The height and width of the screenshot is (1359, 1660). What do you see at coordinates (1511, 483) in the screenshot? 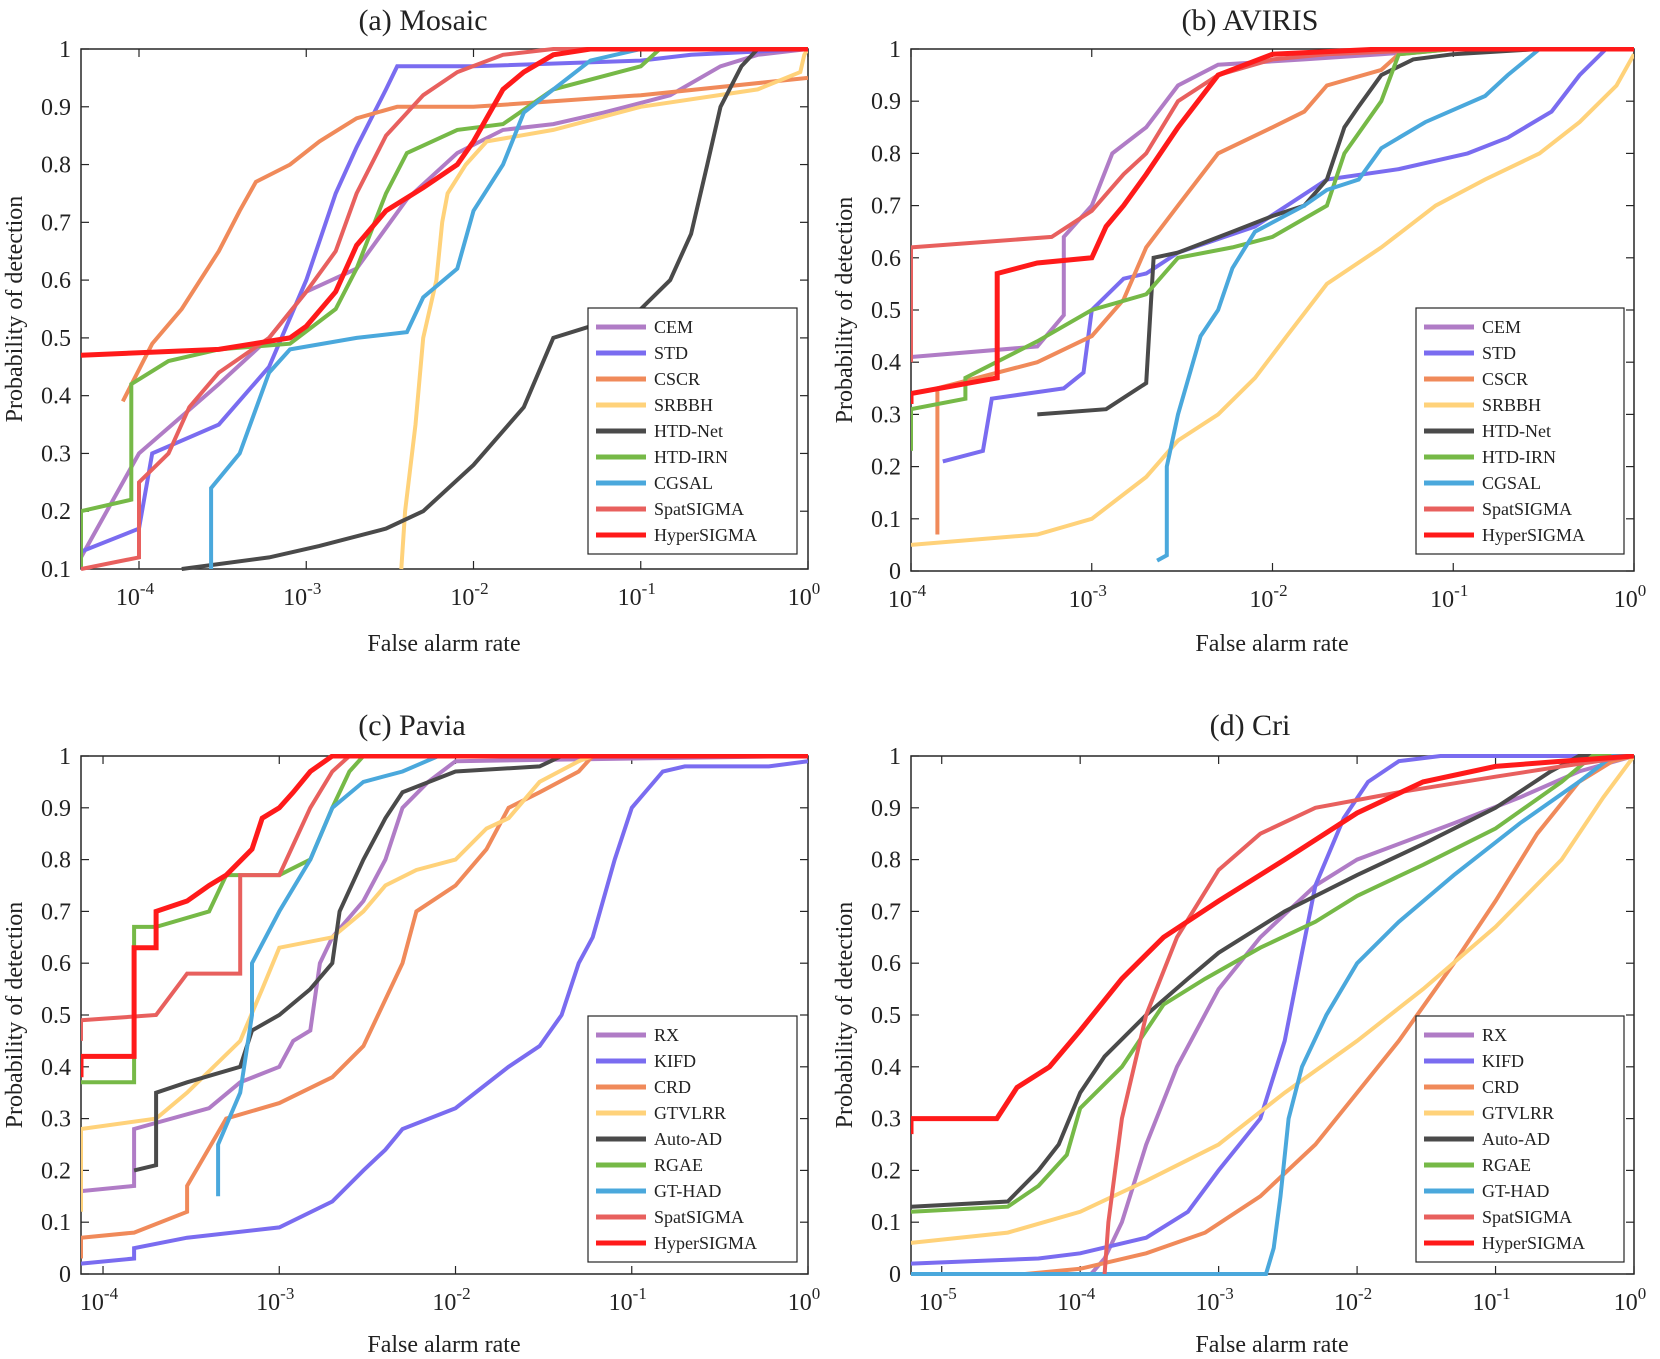
I see `legend-label: CGSAL` at bounding box center [1511, 483].